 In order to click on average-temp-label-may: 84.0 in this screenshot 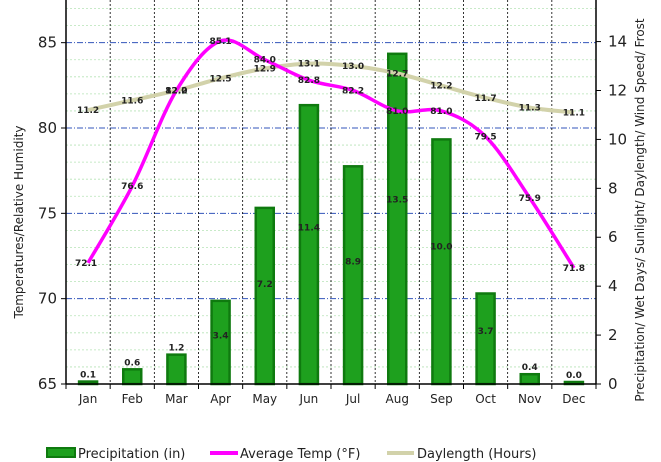, I will do `click(265, 61)`.